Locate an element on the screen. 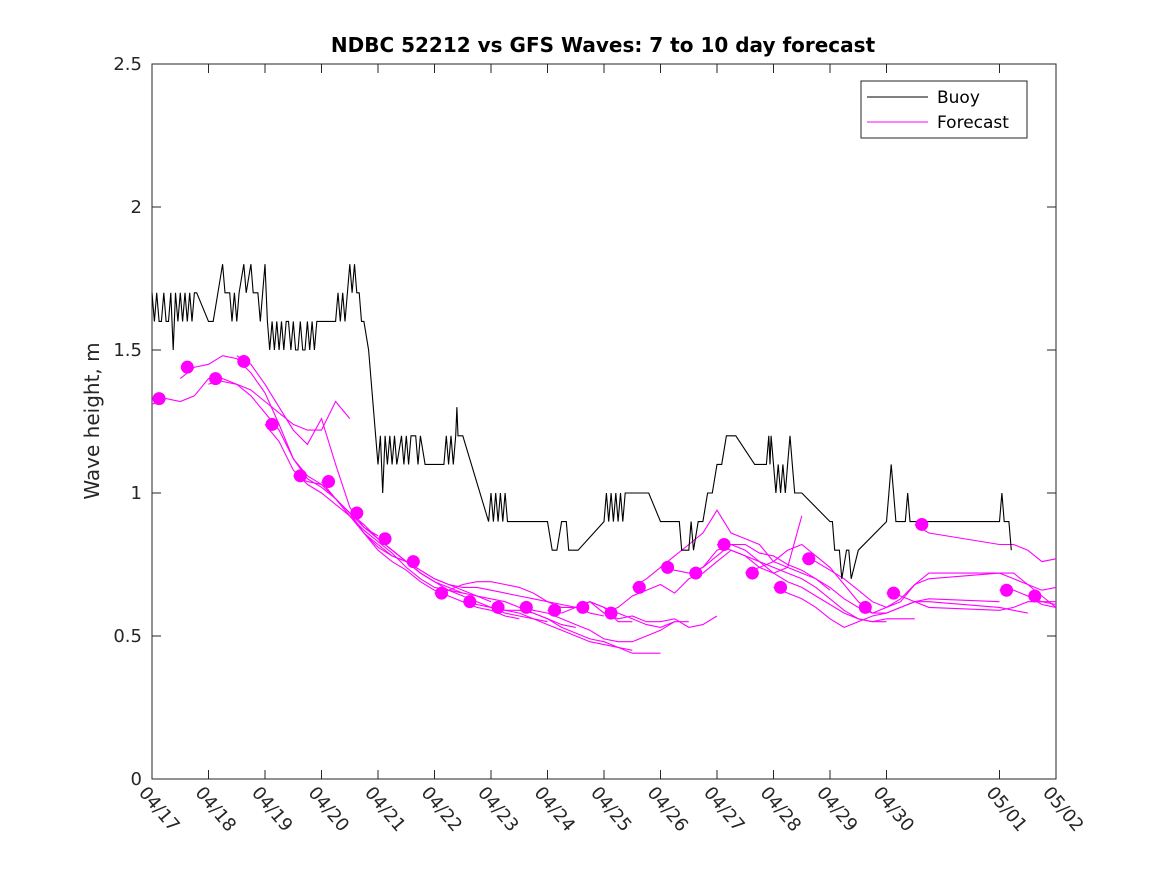 This screenshot has width=1167, height=879. legend-label-buoy: Buoy is located at coordinates (958, 98).